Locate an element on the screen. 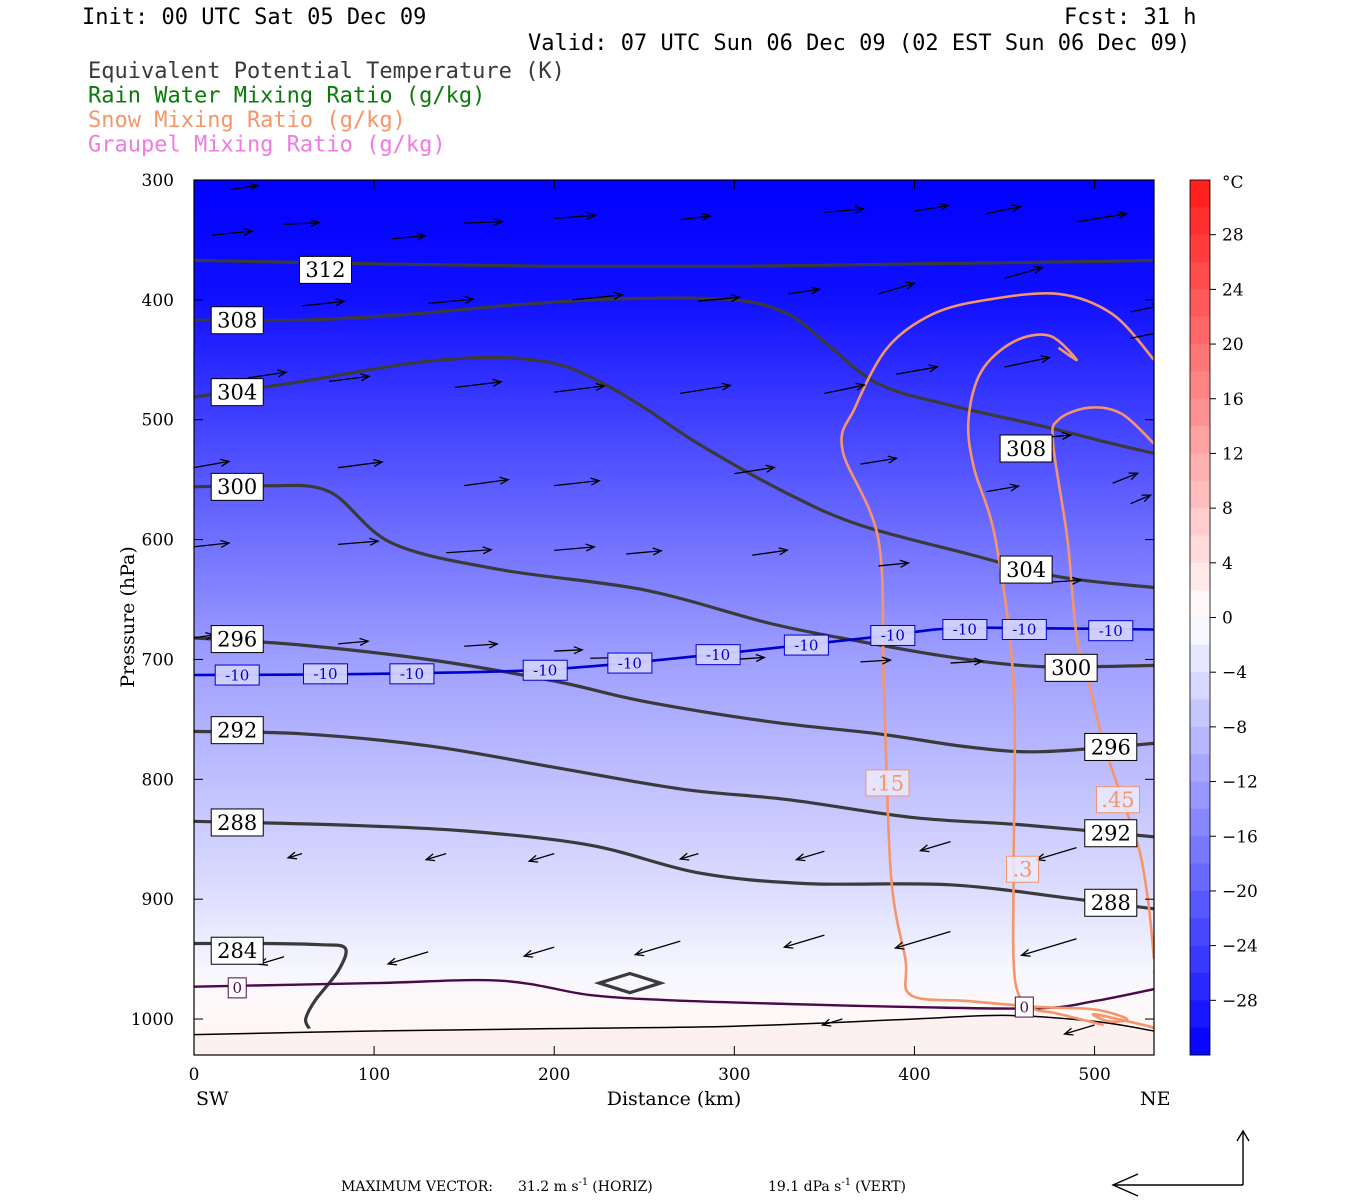 Image resolution: width=1350 pixels, height=1200 pixels. x-axis-label: Distance (km) is located at coordinates (674, 1099).